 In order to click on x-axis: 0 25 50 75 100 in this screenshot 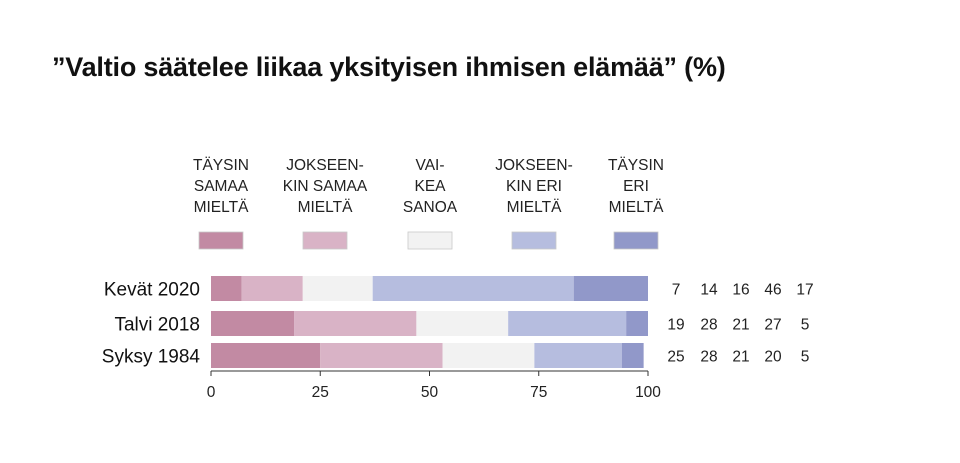, I will do `click(434, 385)`.